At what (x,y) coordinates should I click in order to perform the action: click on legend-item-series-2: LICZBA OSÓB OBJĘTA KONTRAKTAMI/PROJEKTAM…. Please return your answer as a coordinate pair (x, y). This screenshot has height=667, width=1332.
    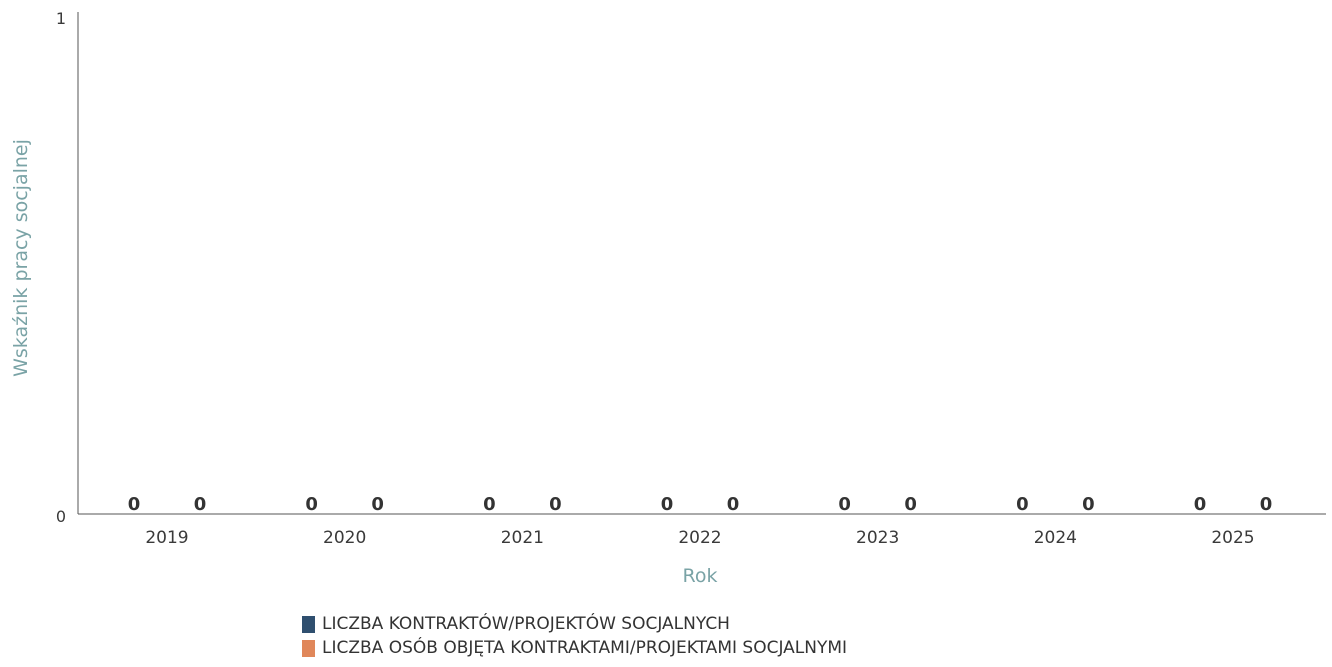
    Looking at the image, I should click on (574, 648).